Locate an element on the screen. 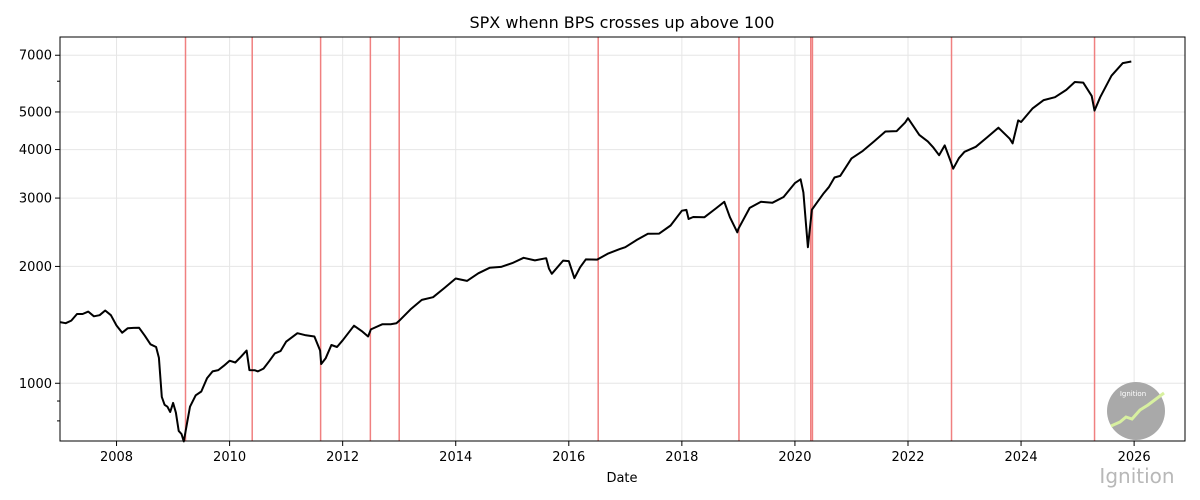 This screenshot has height=500, width=1200. y-tick-label: 3000 is located at coordinates (35, 199).